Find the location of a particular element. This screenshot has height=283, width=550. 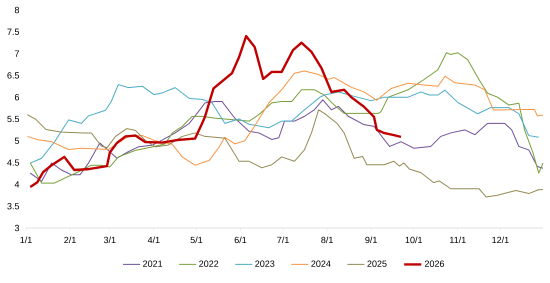

x-tick-label: 1/1 is located at coordinates (26, 240).